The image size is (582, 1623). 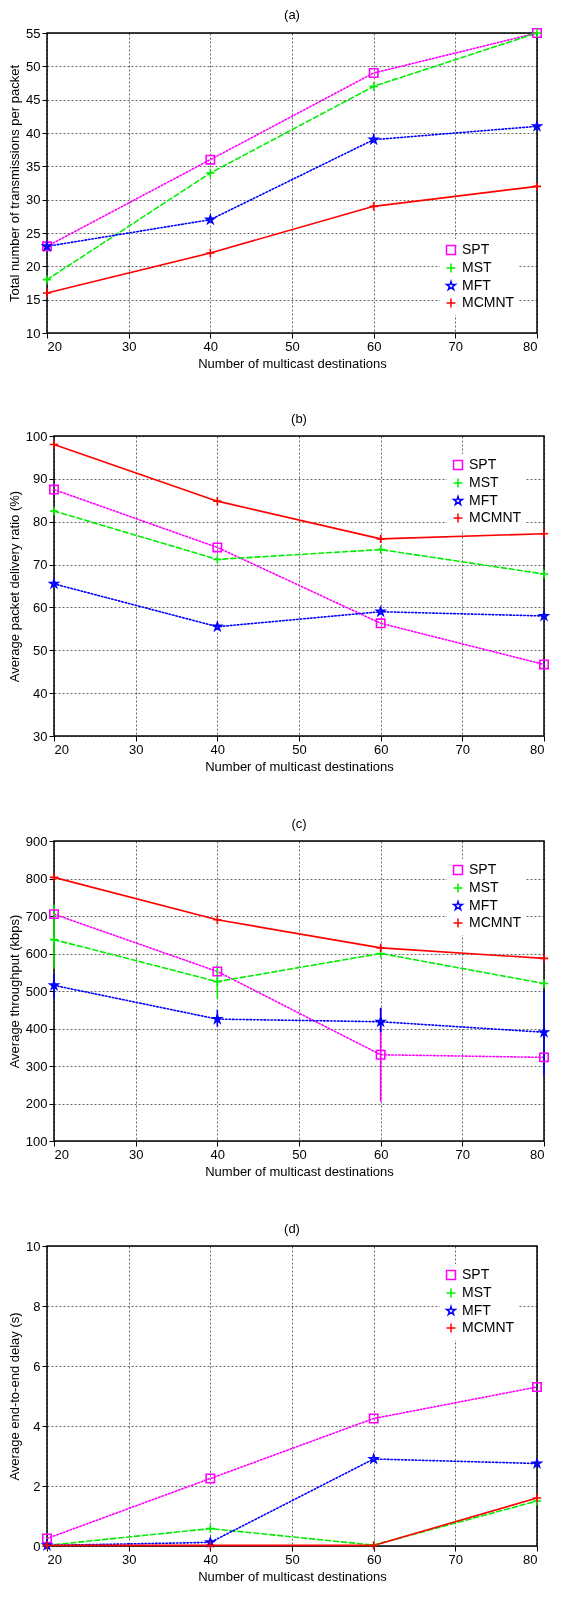 I want to click on y-tick-label: 8, so click(x=37, y=1306).